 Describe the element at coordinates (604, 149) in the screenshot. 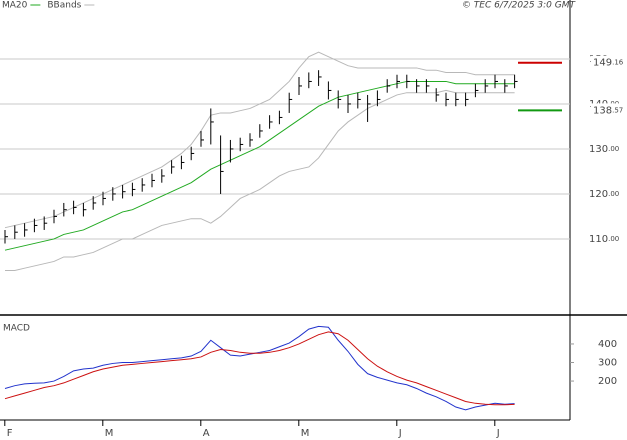

I see `y-tick-label: 130.00` at that location.